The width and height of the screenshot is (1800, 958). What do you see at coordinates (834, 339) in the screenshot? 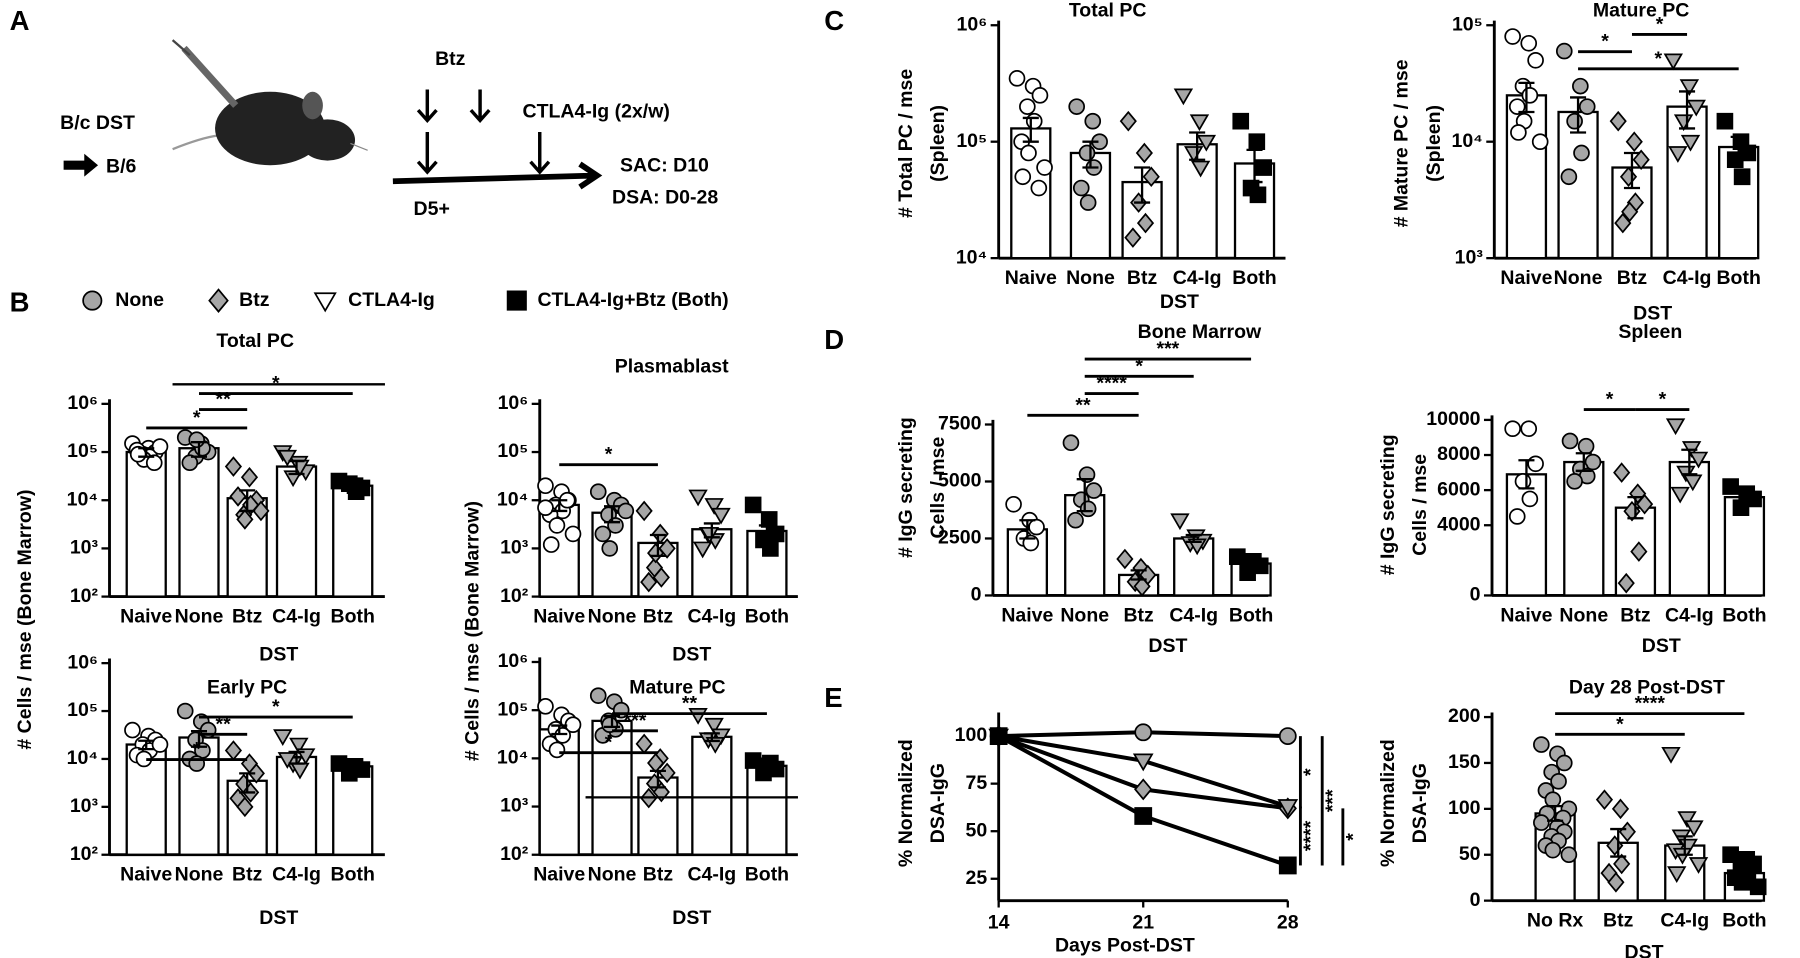
I see `panel-label: D` at bounding box center [834, 339].